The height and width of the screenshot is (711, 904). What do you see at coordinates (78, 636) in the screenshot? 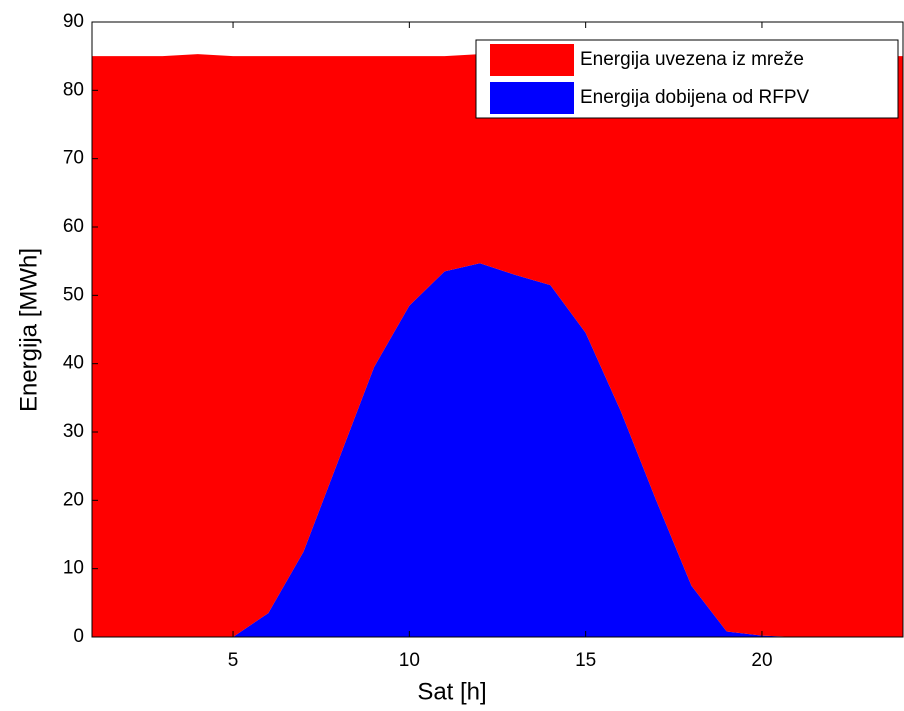
I see `y-tick-label: 0` at bounding box center [78, 636].